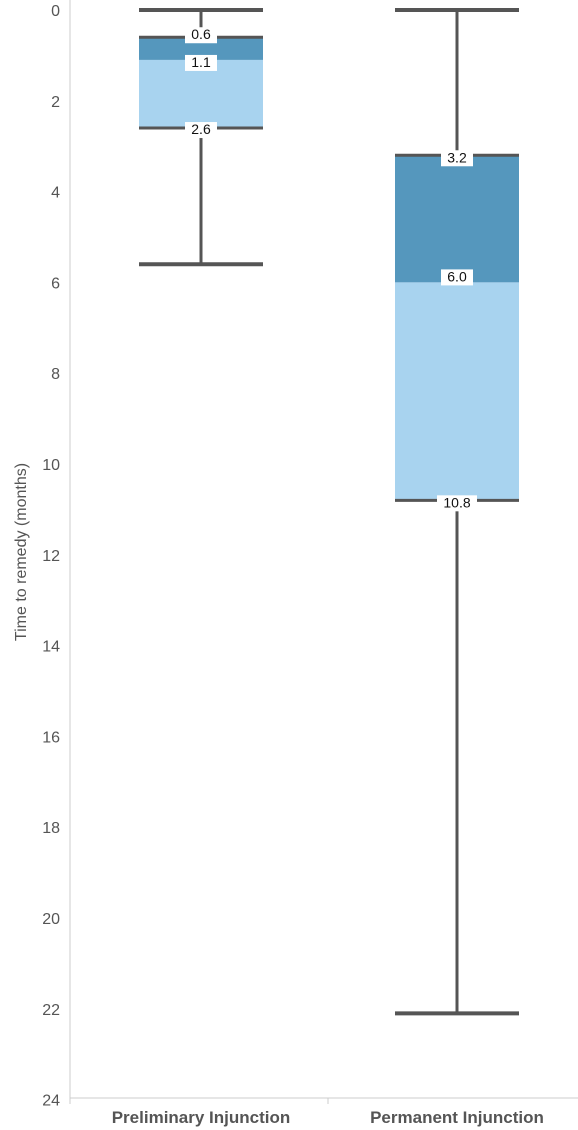 The image size is (578, 1130). What do you see at coordinates (51, 828) in the screenshot?
I see `y-tick-label: 18` at bounding box center [51, 828].